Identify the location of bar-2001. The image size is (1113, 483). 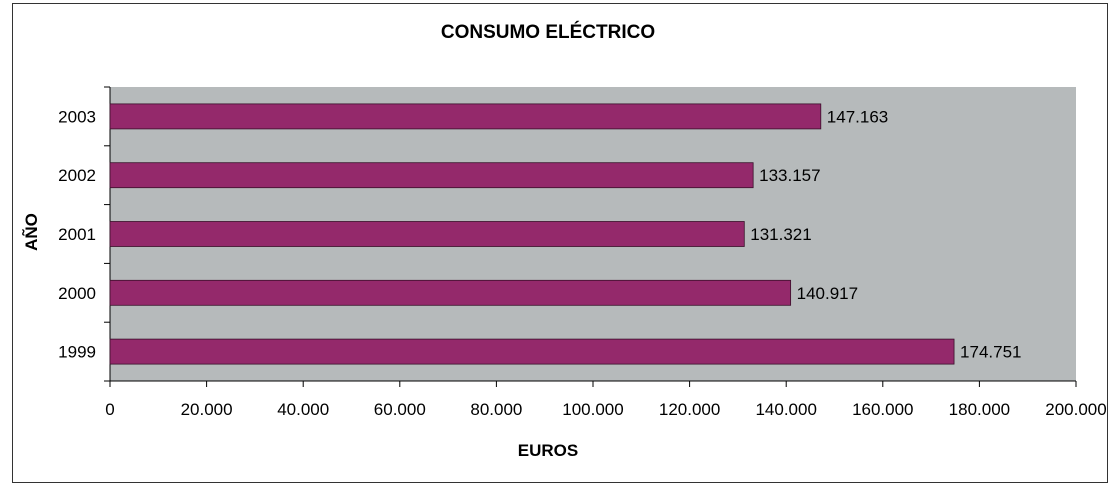
(427, 234).